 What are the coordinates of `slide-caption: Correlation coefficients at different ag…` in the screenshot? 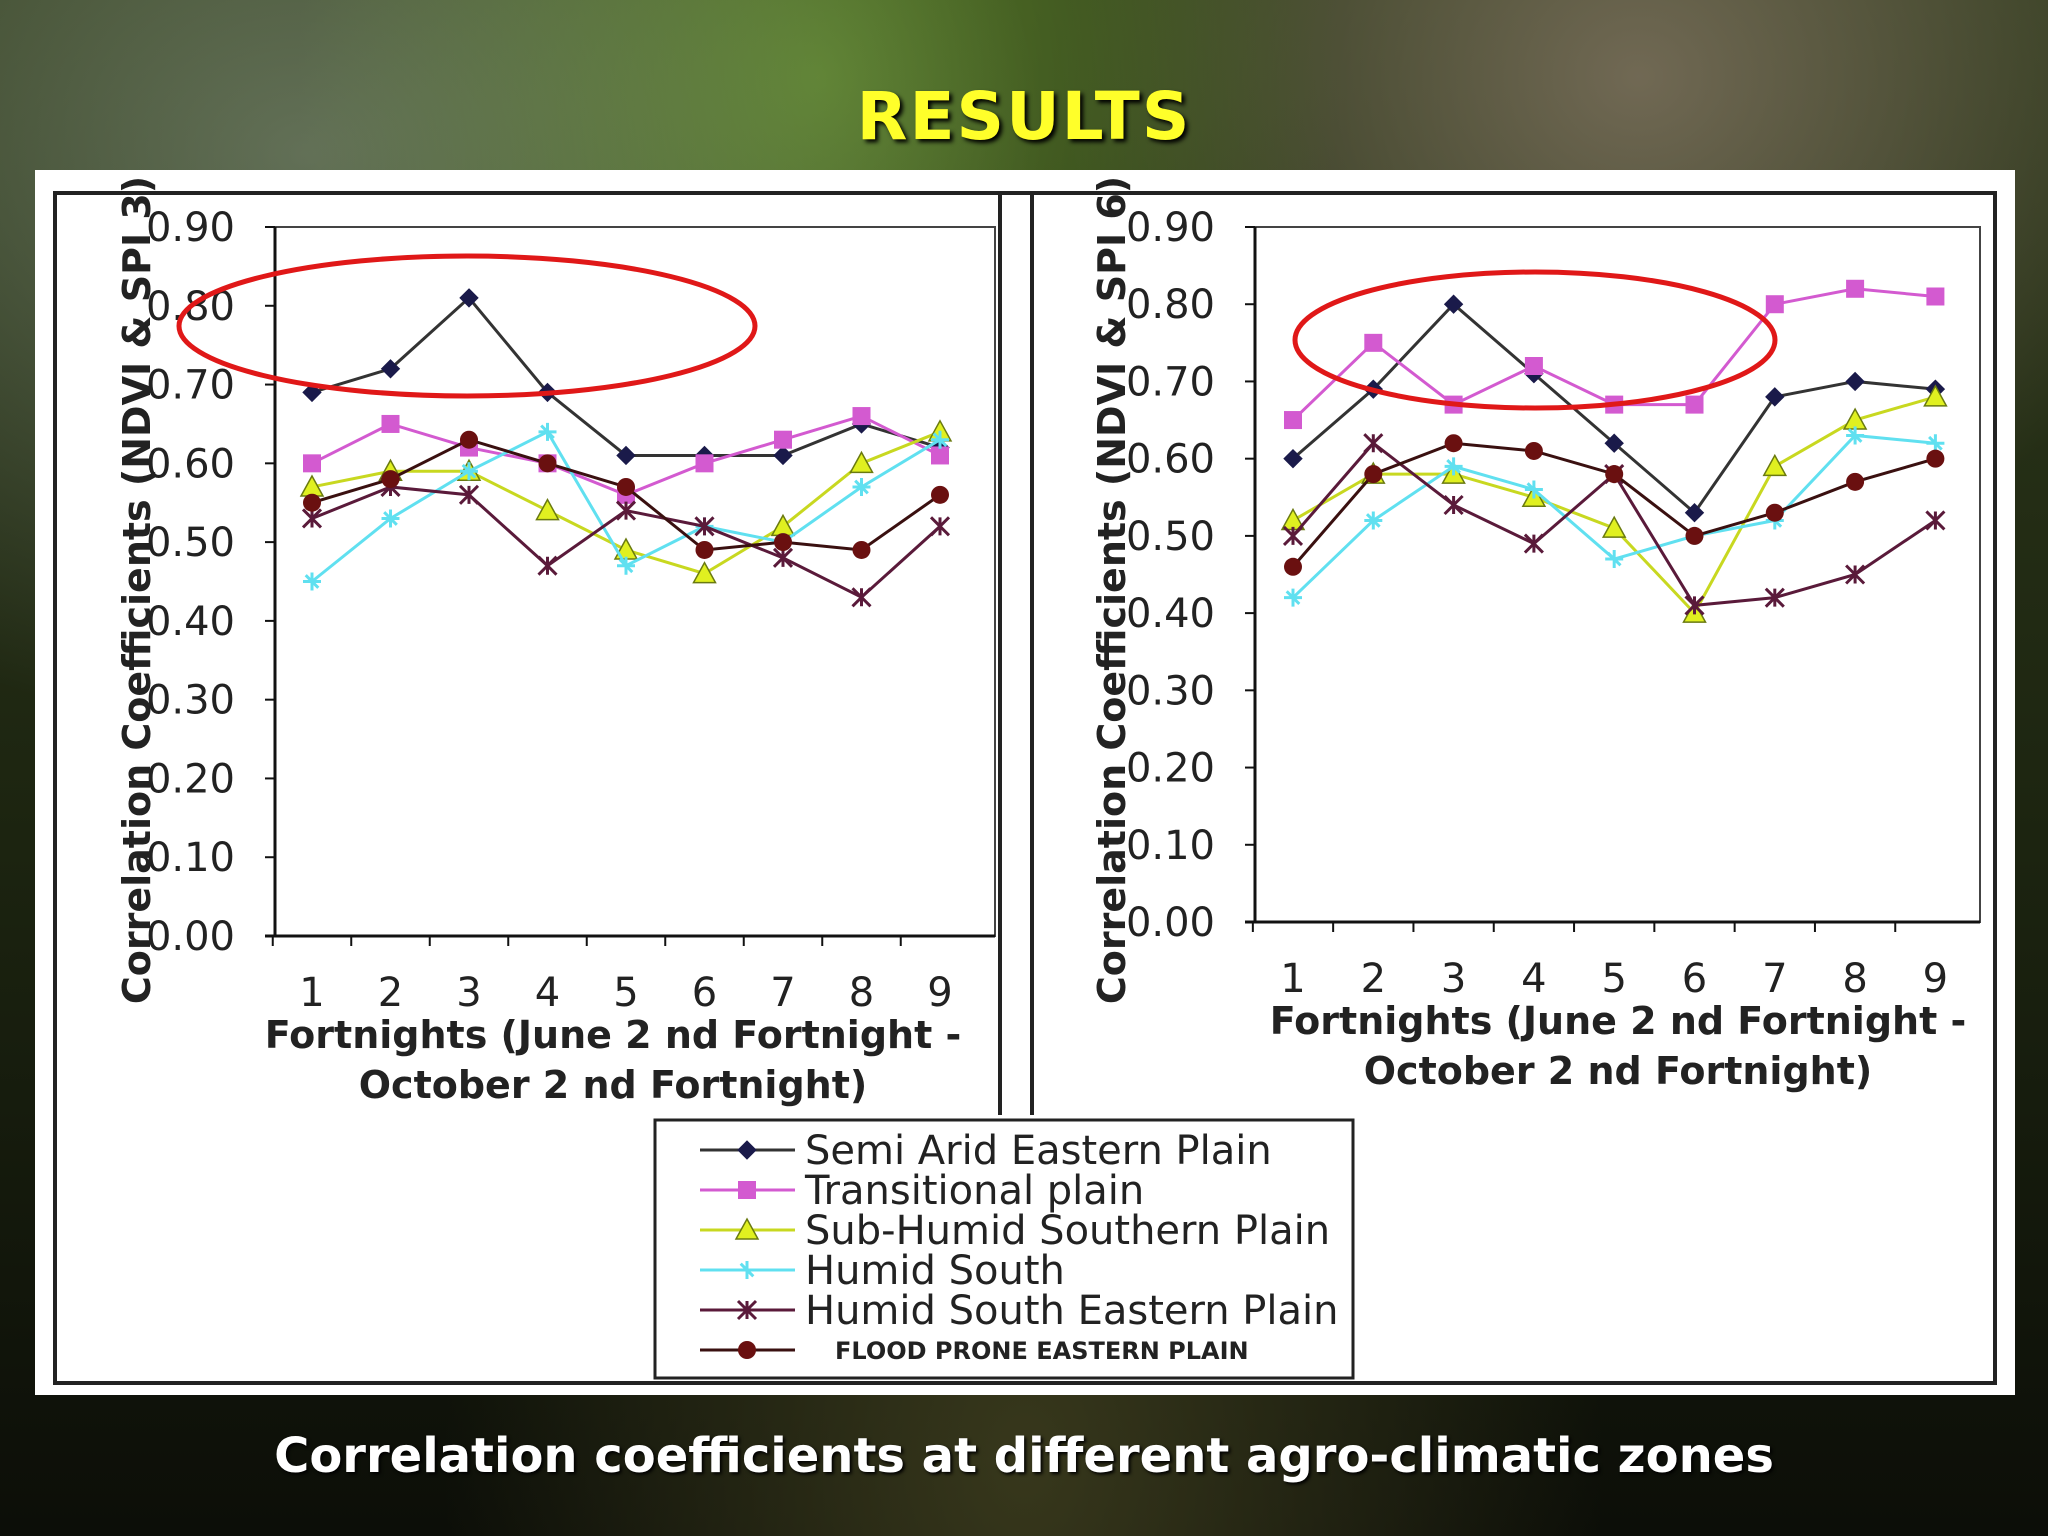 It's located at (1024, 1456).